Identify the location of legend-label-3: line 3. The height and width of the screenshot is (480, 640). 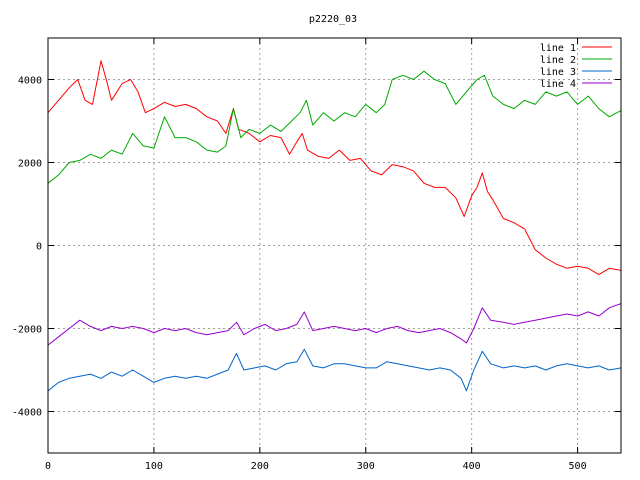
(558, 72).